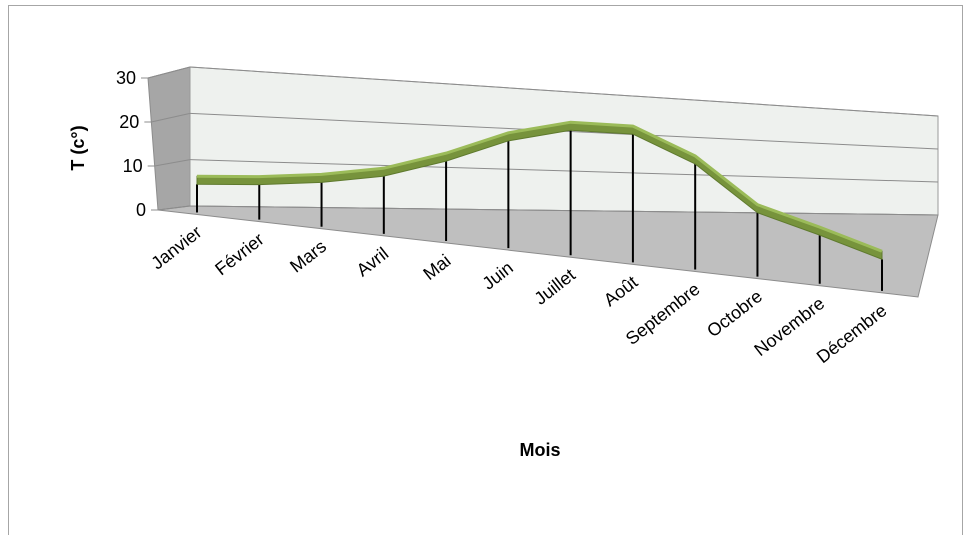 The image size is (971, 538). I want to click on x-tick-label: Octobre, so click(734, 313).